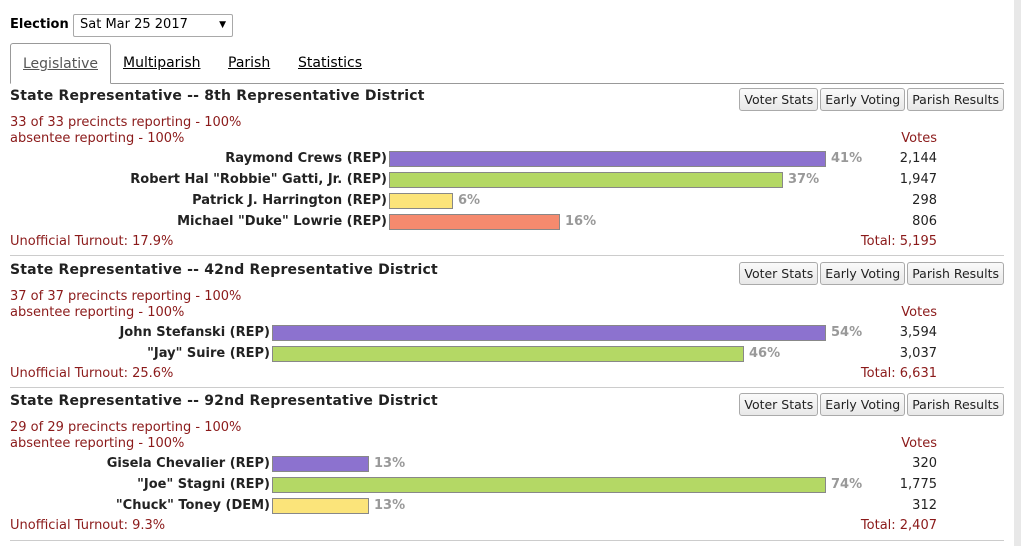  Describe the element at coordinates (258, 179) in the screenshot. I see `candidate-name: Robert Hal "Robbie" Gatti, Jr. (REP)` at that location.